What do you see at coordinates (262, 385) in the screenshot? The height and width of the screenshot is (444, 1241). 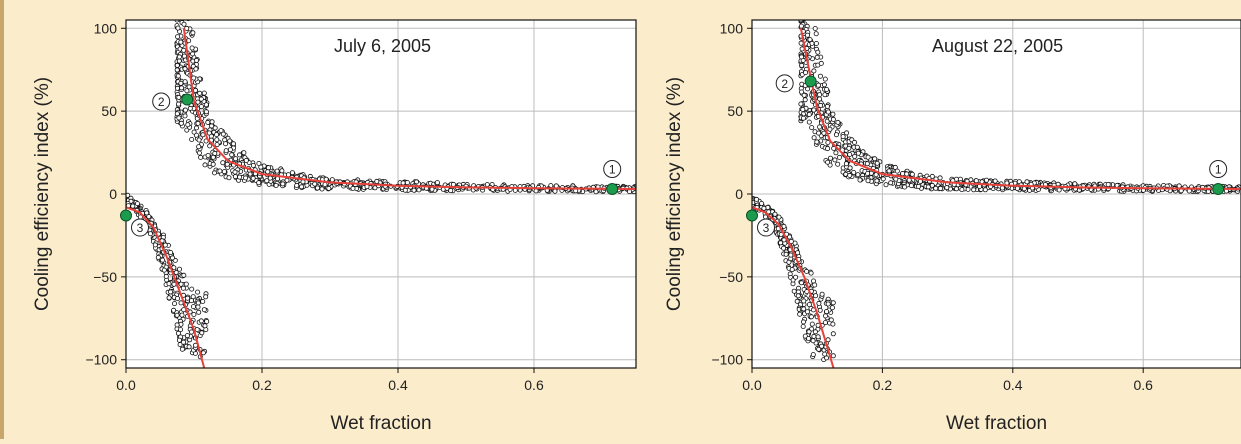 I see `x-tick-label: 0.2` at bounding box center [262, 385].